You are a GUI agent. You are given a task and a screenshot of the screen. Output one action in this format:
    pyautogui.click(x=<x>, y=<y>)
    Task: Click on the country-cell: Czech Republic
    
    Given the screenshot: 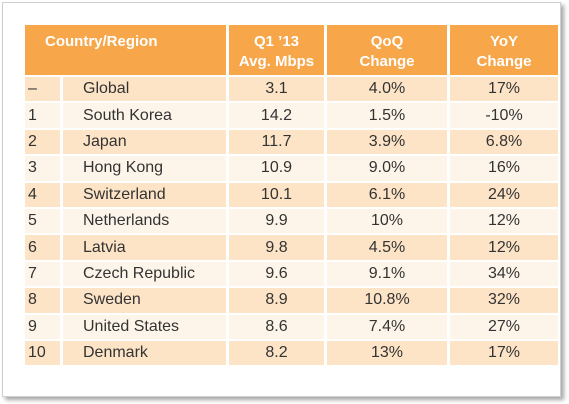 What is the action you would take?
    pyautogui.click(x=144, y=274)
    